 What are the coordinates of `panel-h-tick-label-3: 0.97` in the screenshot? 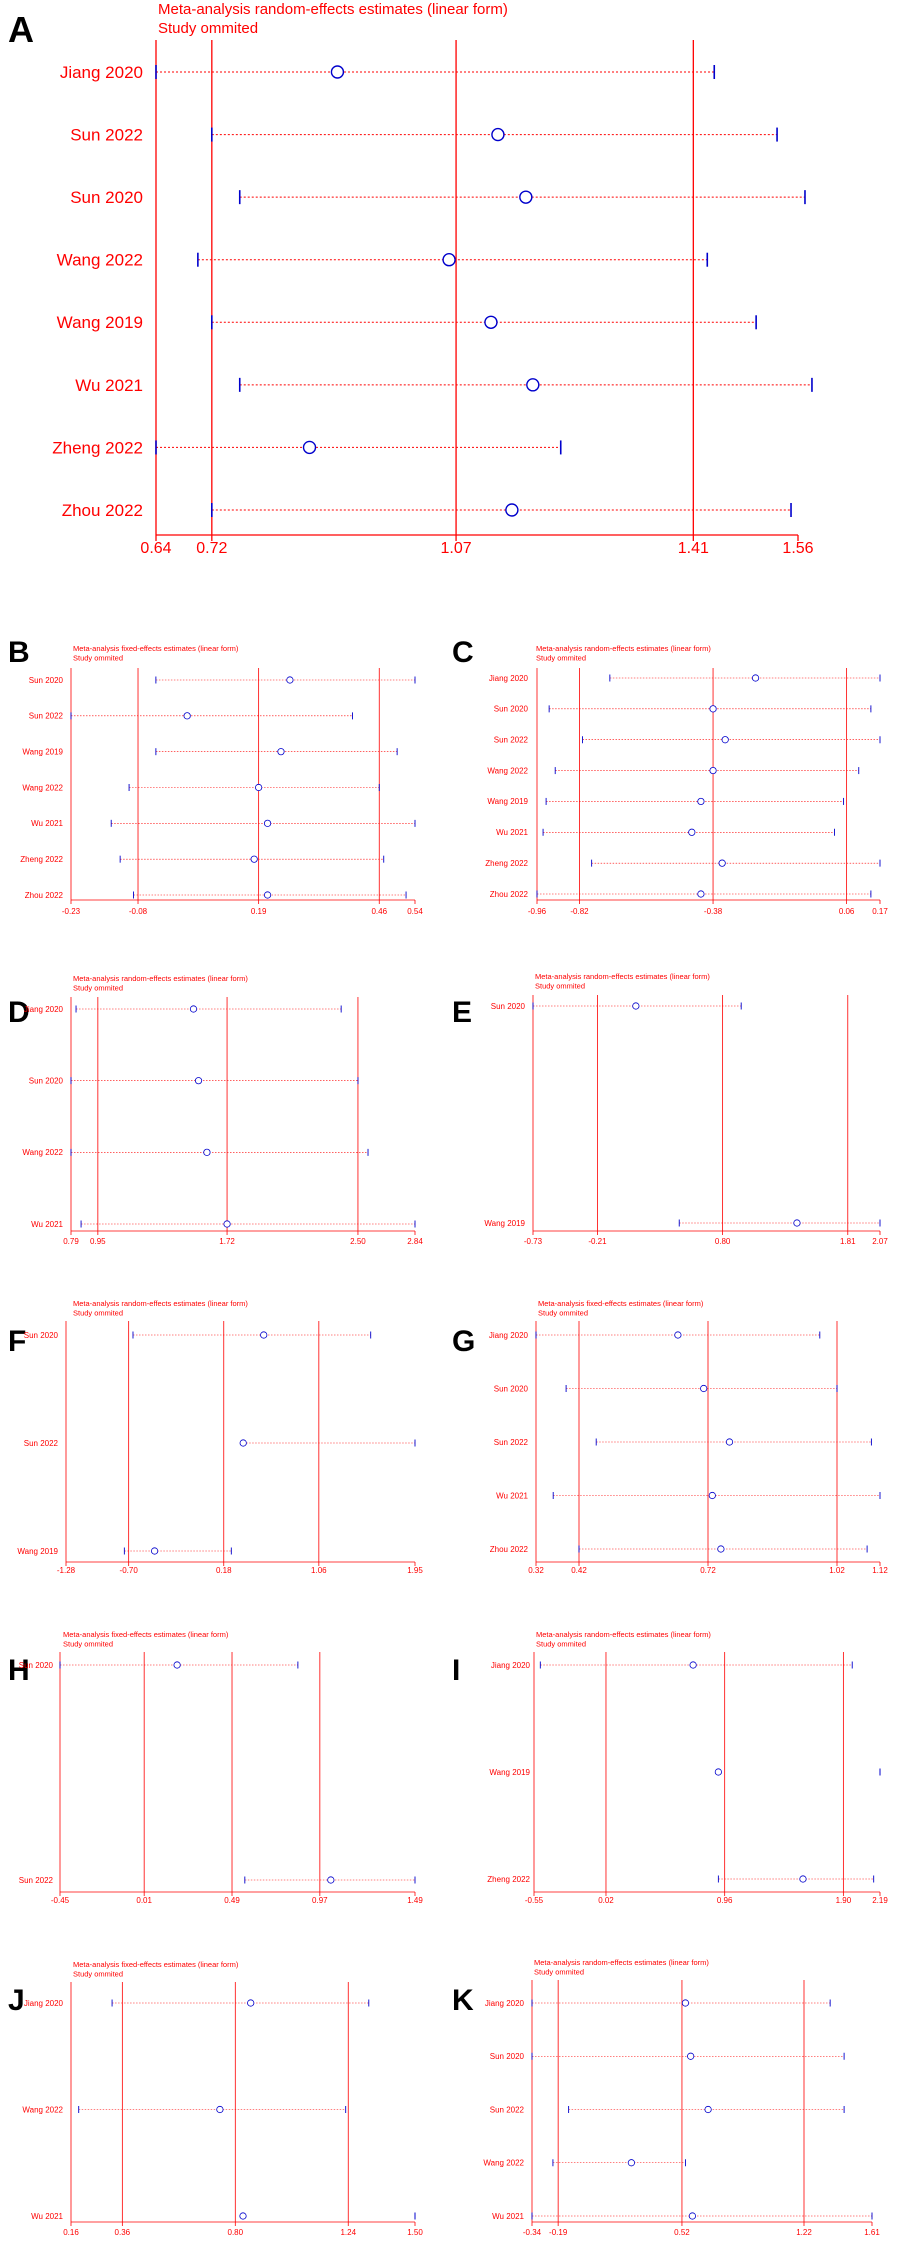 It's located at (320, 1900).